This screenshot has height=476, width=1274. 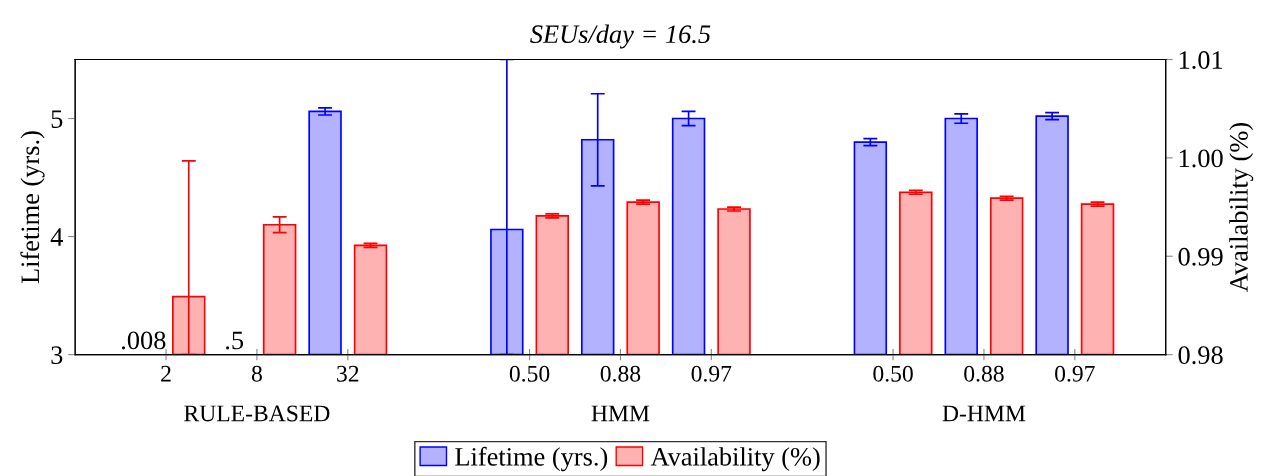 What do you see at coordinates (166, 373) in the screenshot?
I see `x-tick-label: 2` at bounding box center [166, 373].